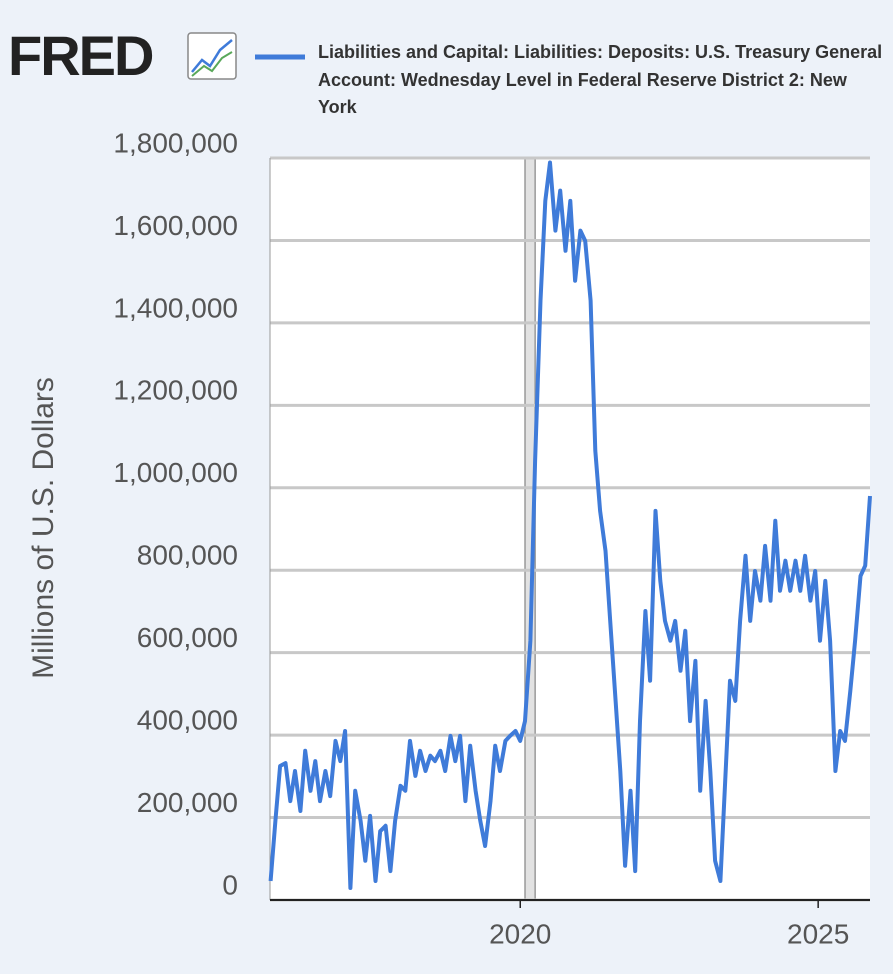 The image size is (893, 974). What do you see at coordinates (187, 802) in the screenshot?
I see `y-tick-label: 200,000` at bounding box center [187, 802].